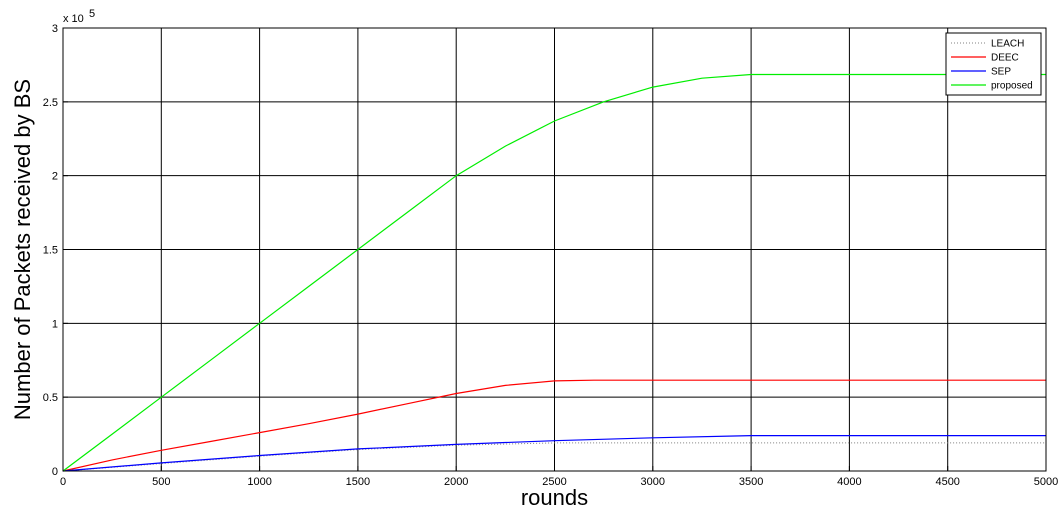 The width and height of the screenshot is (1061, 516). What do you see at coordinates (22, 249) in the screenshot?
I see `y-axis-title: Number of Packets received by BS` at bounding box center [22, 249].